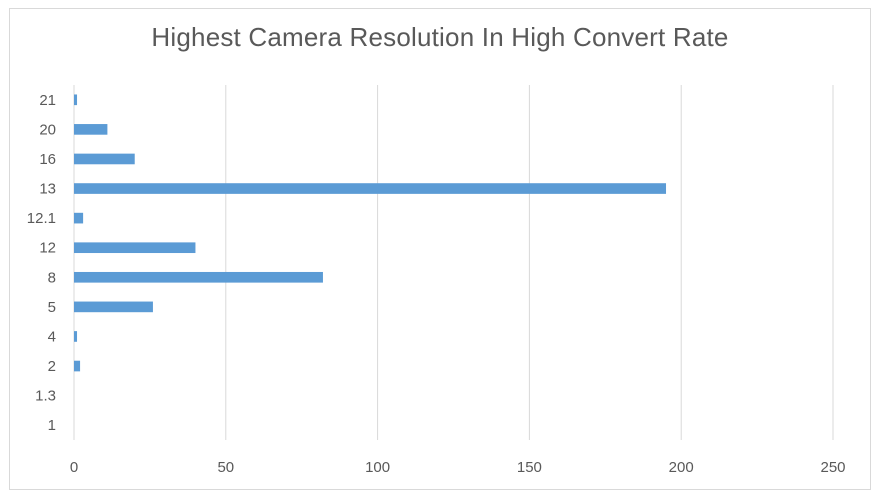 This screenshot has height=500, width=880. I want to click on y-category-label: 8, so click(52, 277).